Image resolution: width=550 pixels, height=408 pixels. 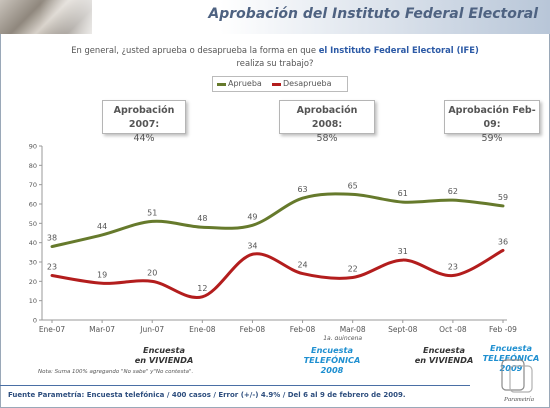 What do you see at coordinates (33, 263) in the screenshot?
I see `y-tick-label: 30` at bounding box center [33, 263].